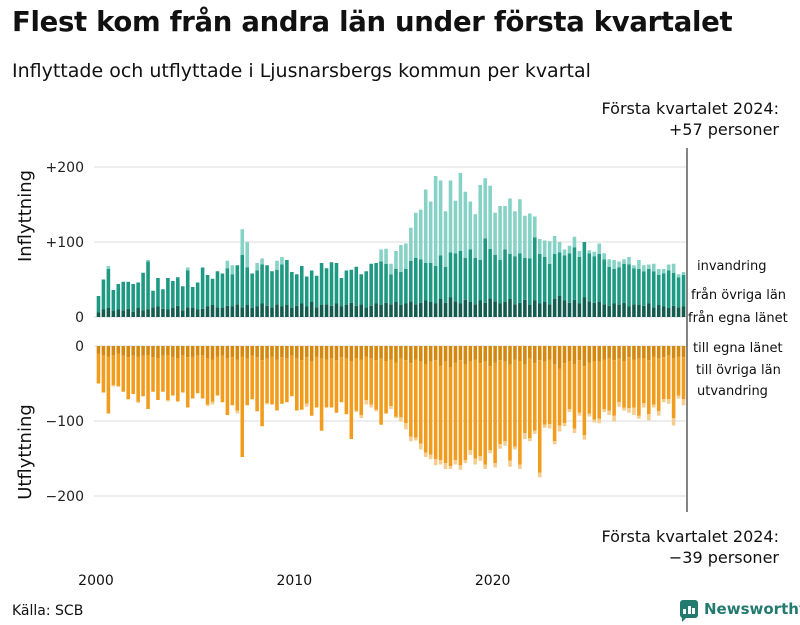 Image resolution: width=800 pixels, height=625 pixels. Describe the element at coordinates (732, 391) in the screenshot. I see `series-label-utvandring: utvandring` at that location.